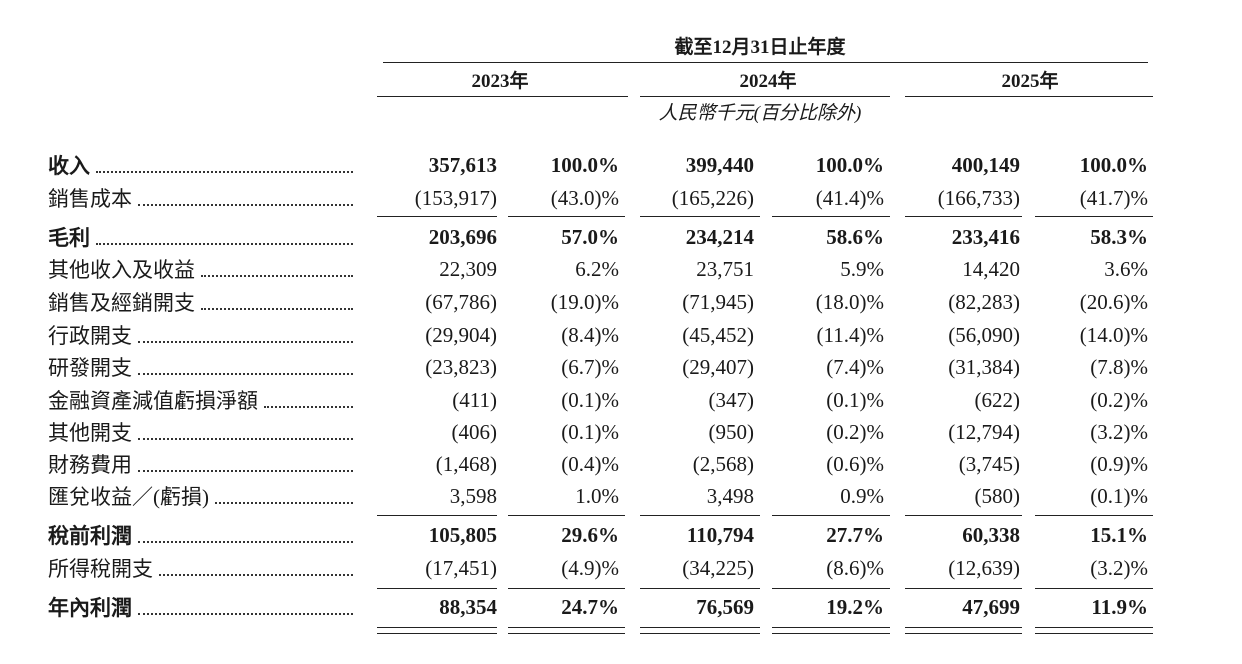 This screenshot has height=664, width=1242. What do you see at coordinates (90, 608) in the screenshot?
I see `label-text: 年內利潤` at bounding box center [90, 608].